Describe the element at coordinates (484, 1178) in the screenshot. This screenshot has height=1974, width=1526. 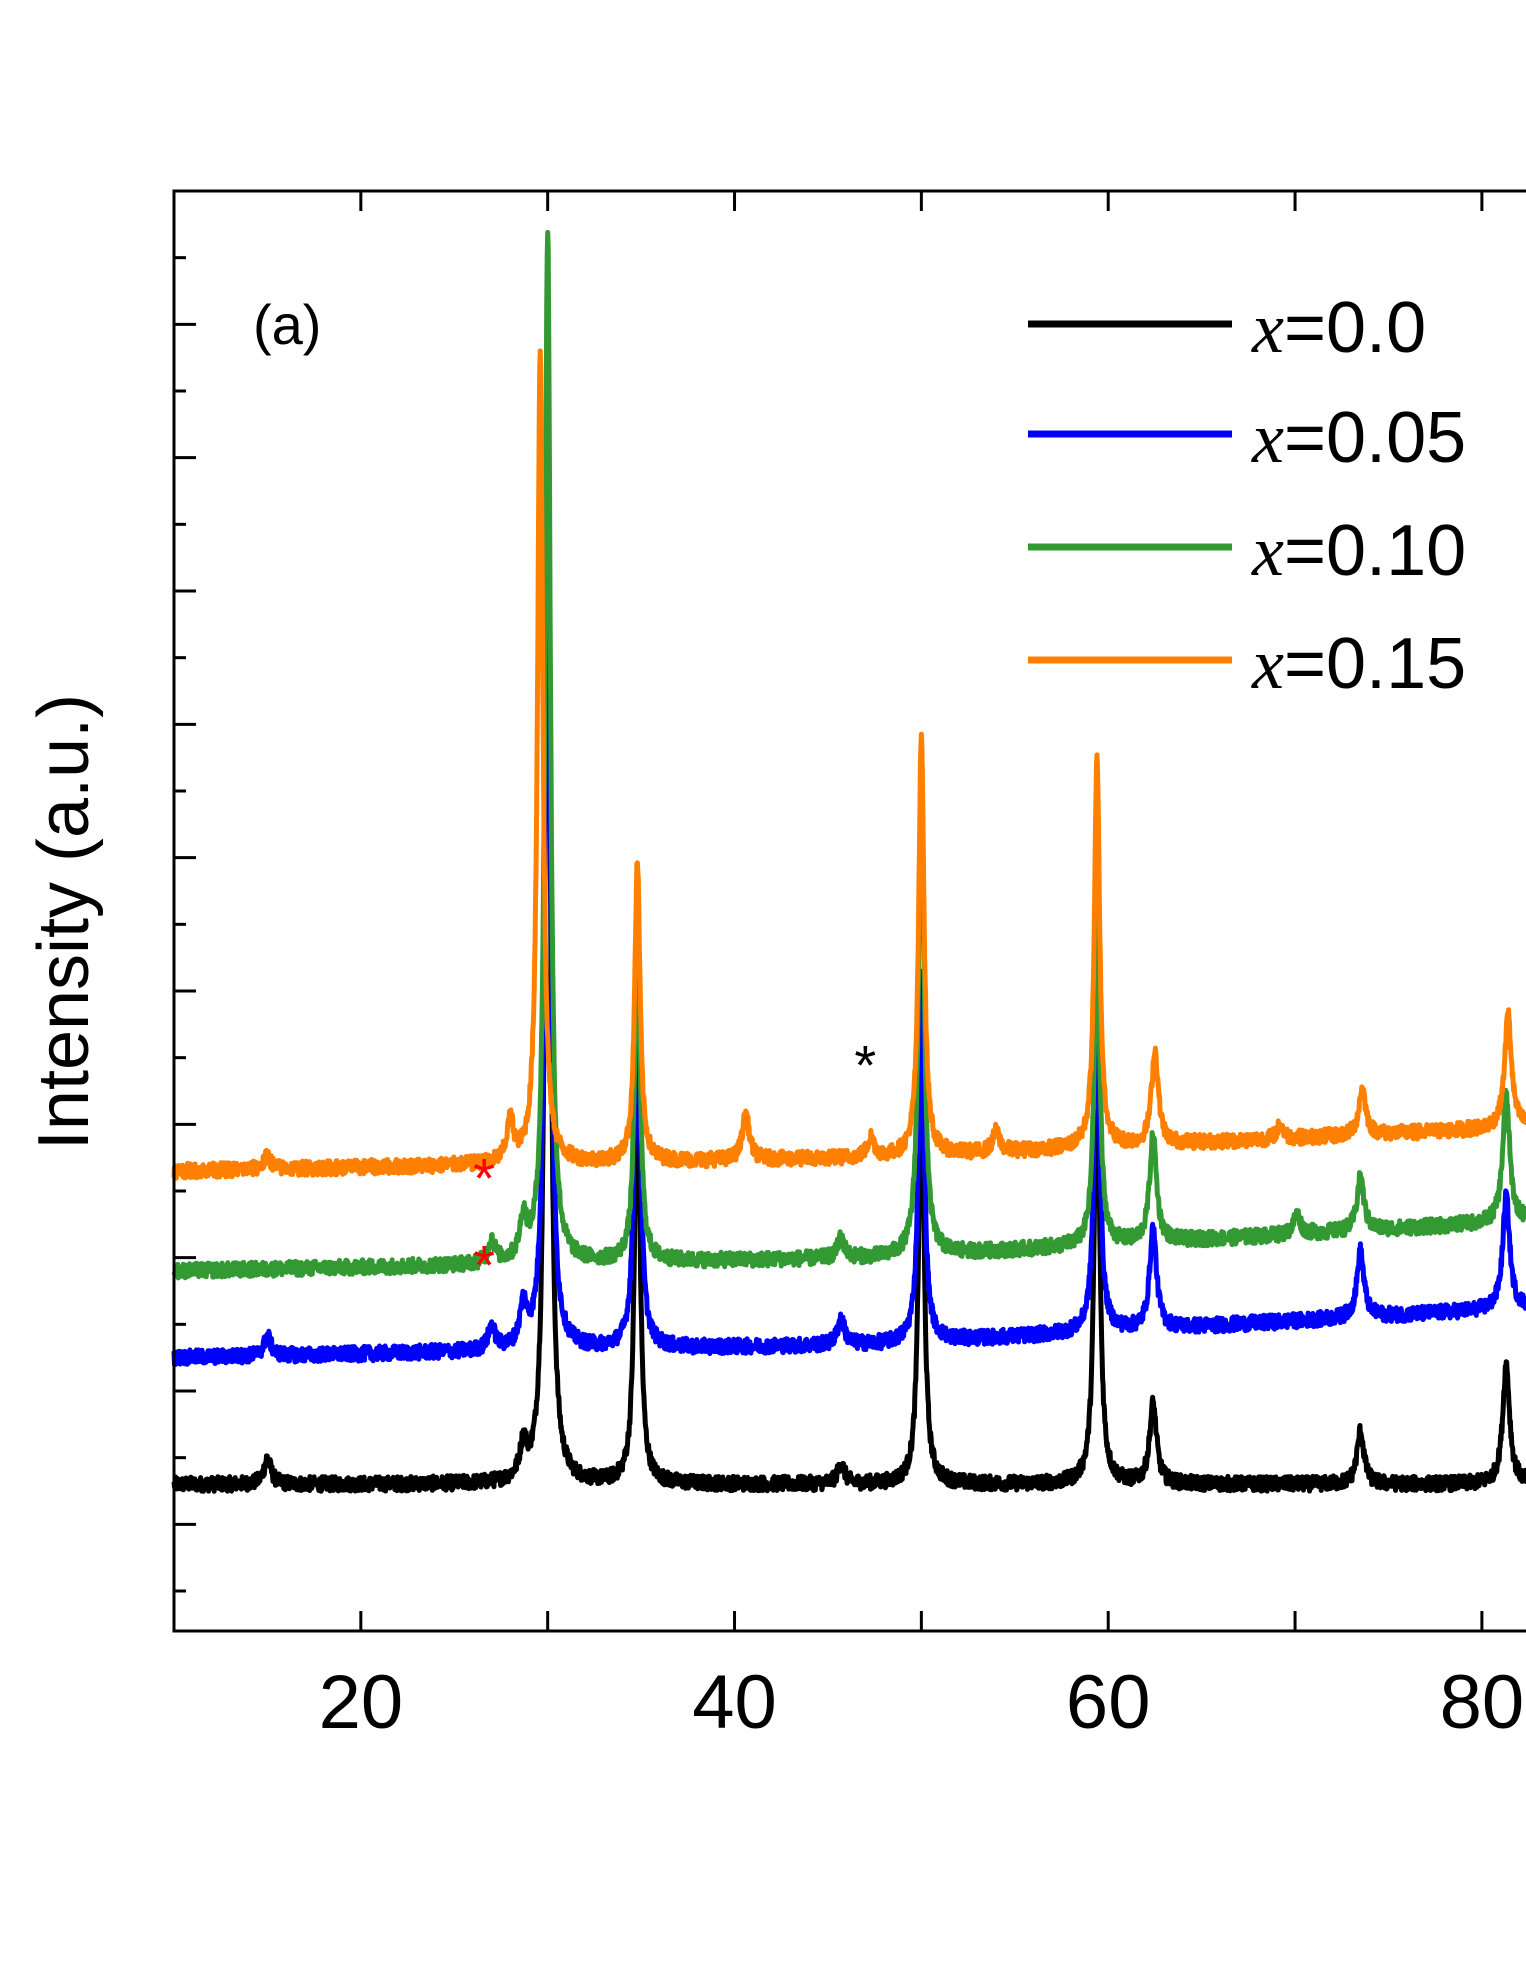
I see `impurity-marker-1: *` at that location.